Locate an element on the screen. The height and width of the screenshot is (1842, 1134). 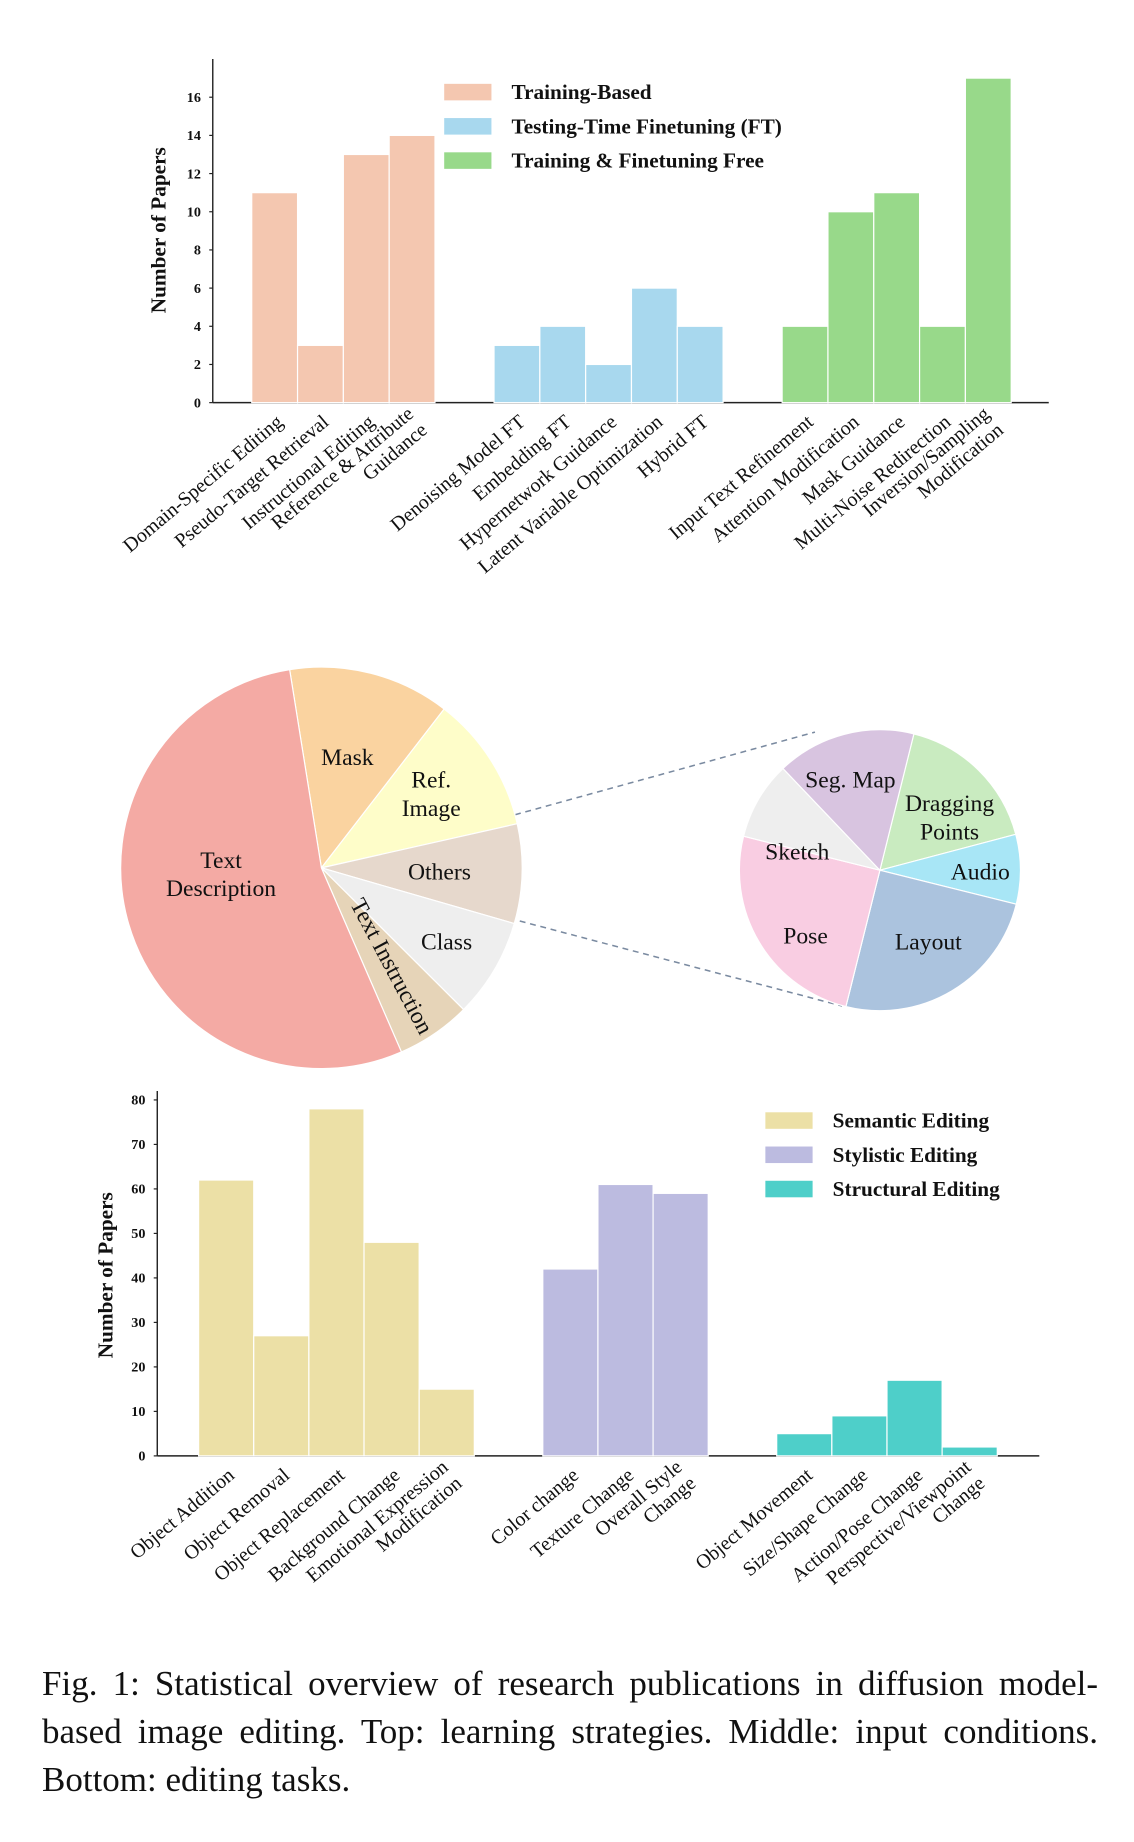
legend-label: Stylistic Editing is located at coordinates (905, 1155).